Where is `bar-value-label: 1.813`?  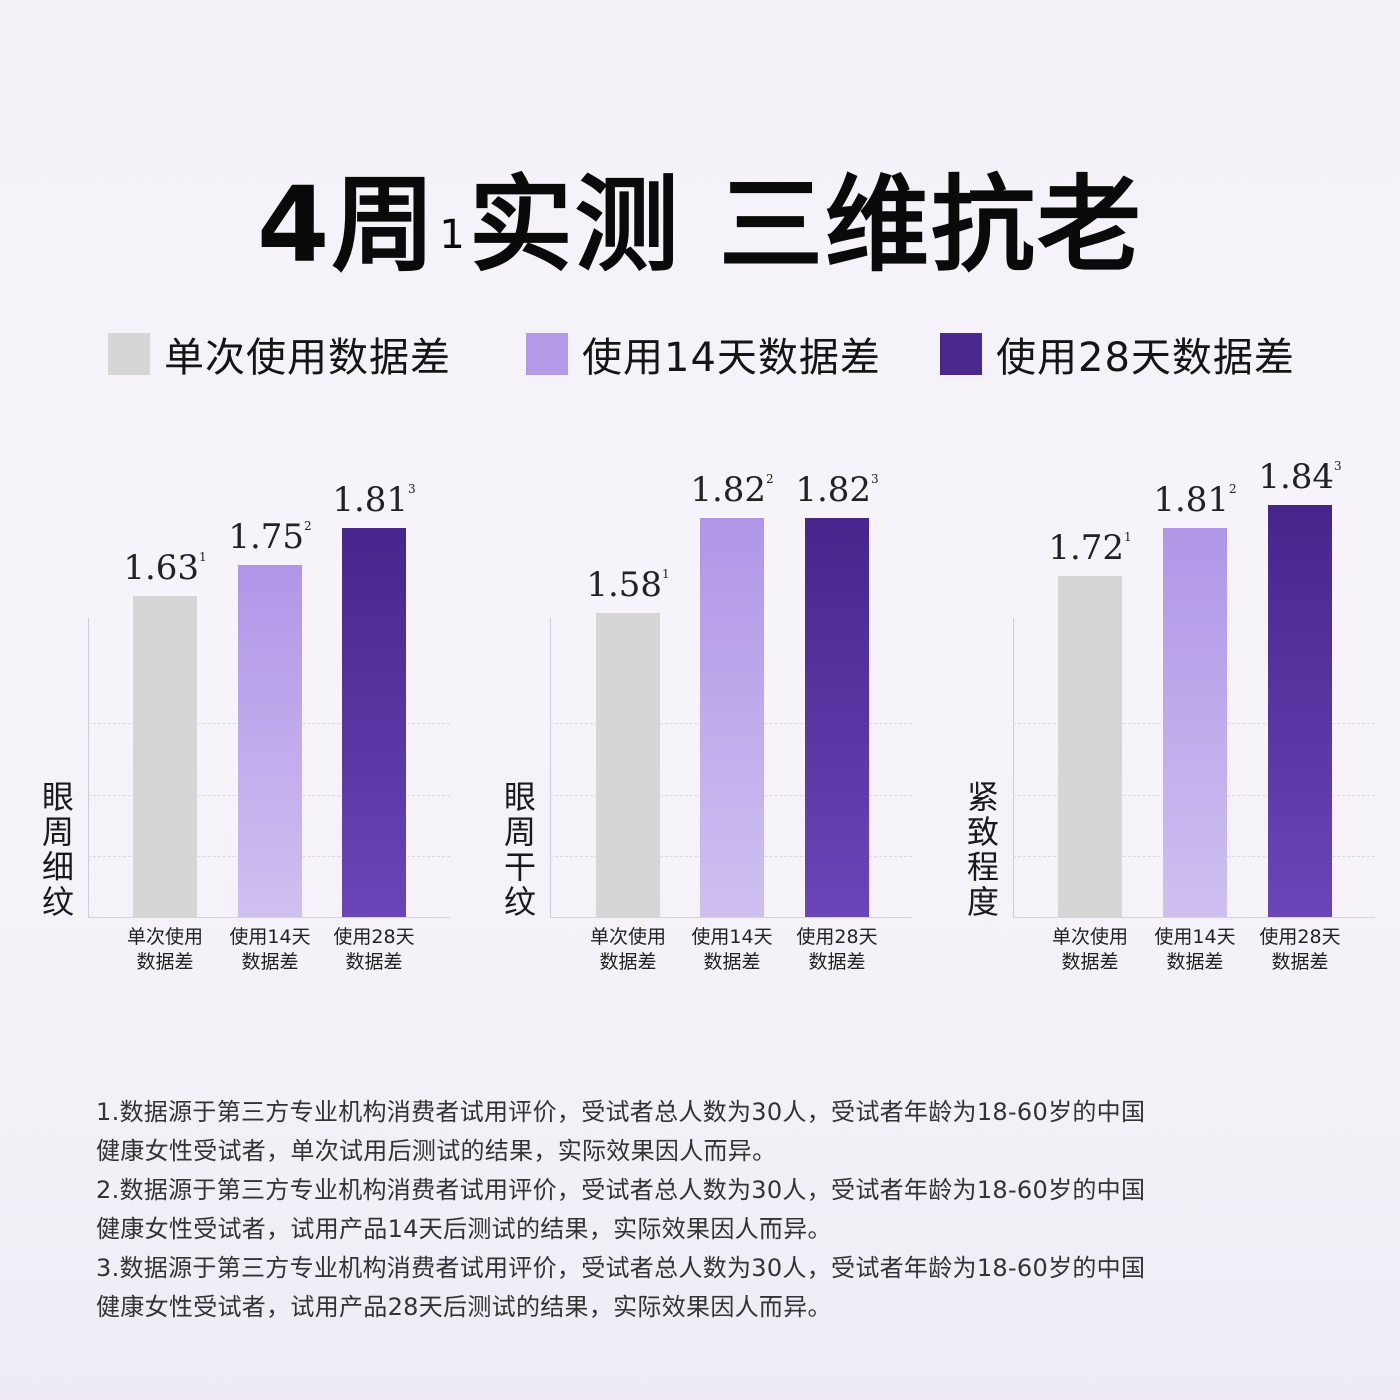
bar-value-label: 1.813 is located at coordinates (374, 500).